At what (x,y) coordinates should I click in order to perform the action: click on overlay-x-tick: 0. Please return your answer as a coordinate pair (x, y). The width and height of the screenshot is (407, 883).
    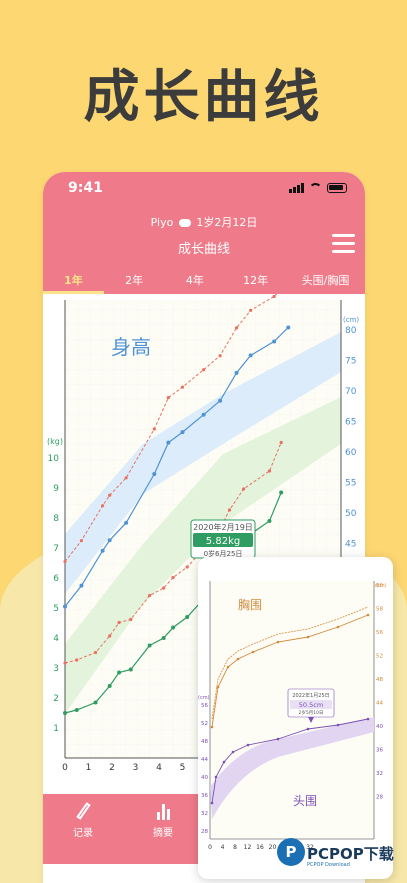
    Looking at the image, I should click on (210, 847).